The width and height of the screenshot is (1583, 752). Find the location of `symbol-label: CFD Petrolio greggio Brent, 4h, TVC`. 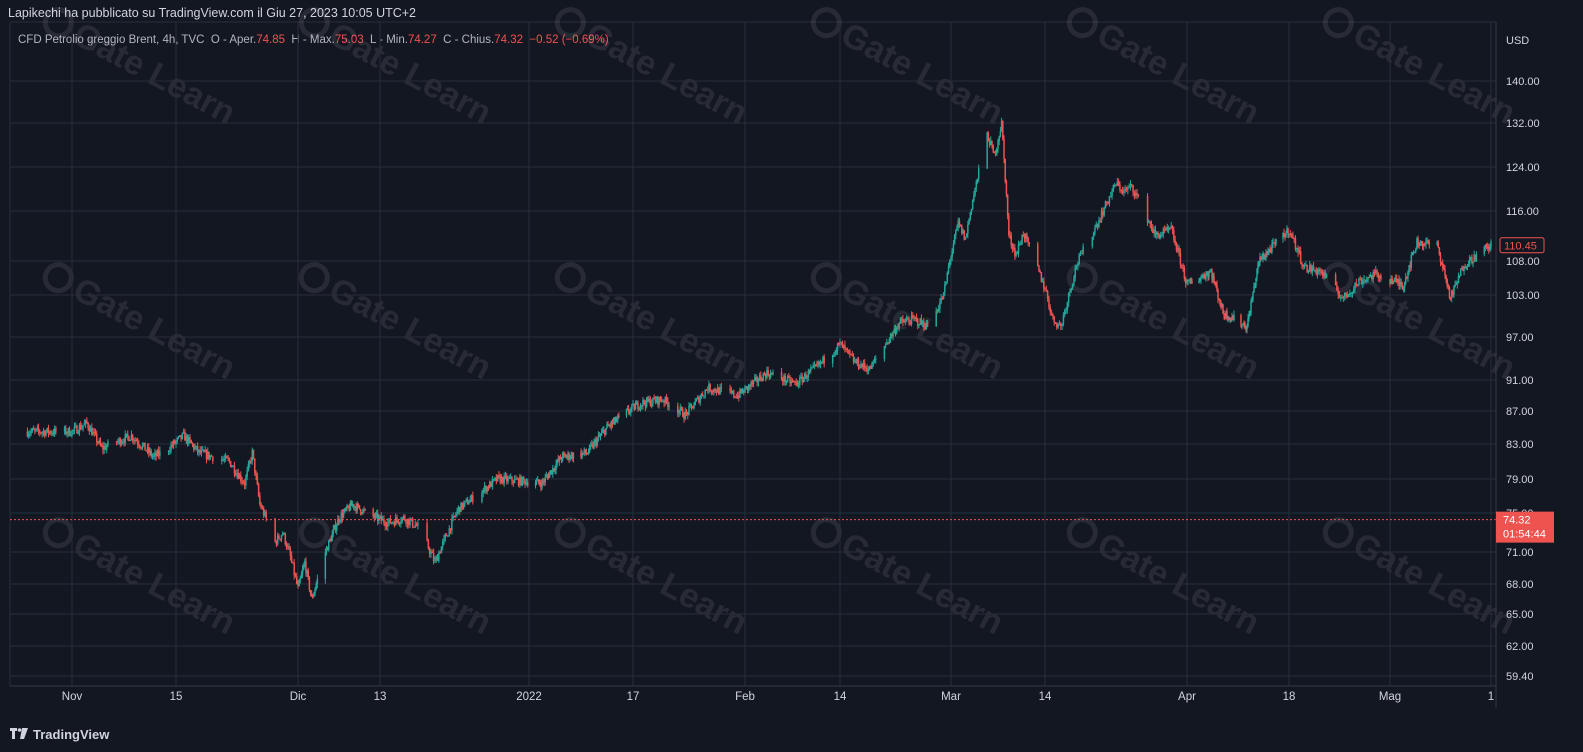

symbol-label: CFD Petrolio greggio Brent, 4h, TVC is located at coordinates (111, 40).